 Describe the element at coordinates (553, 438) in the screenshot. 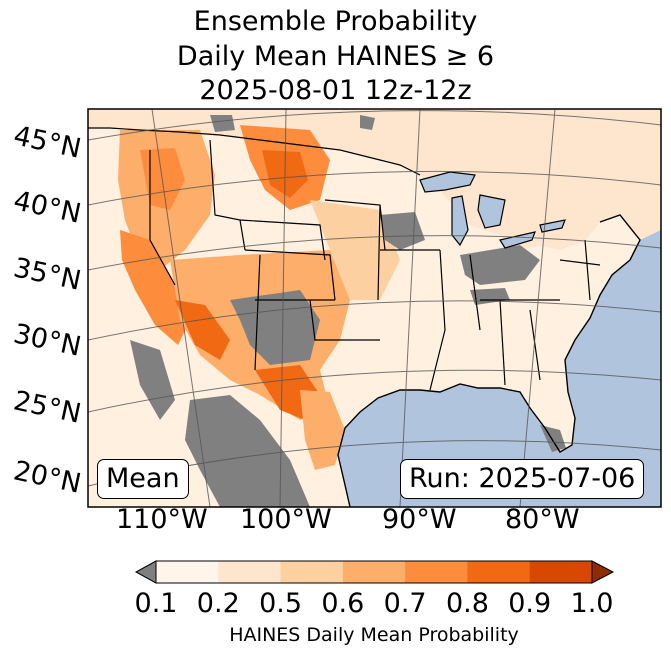

I see `missing-florida` at that location.